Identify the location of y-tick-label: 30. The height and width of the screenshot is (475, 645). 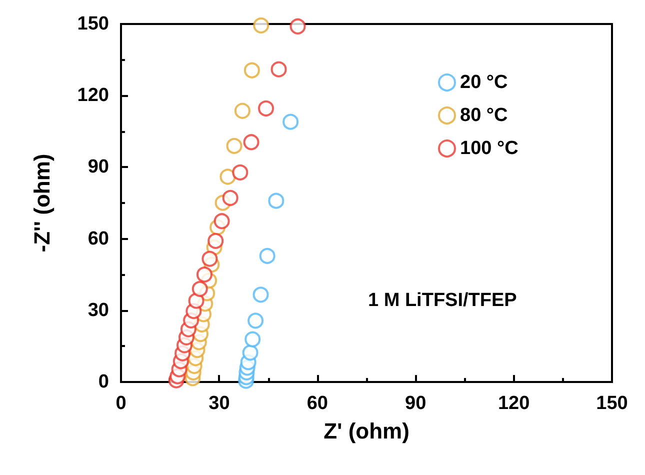
(98, 310).